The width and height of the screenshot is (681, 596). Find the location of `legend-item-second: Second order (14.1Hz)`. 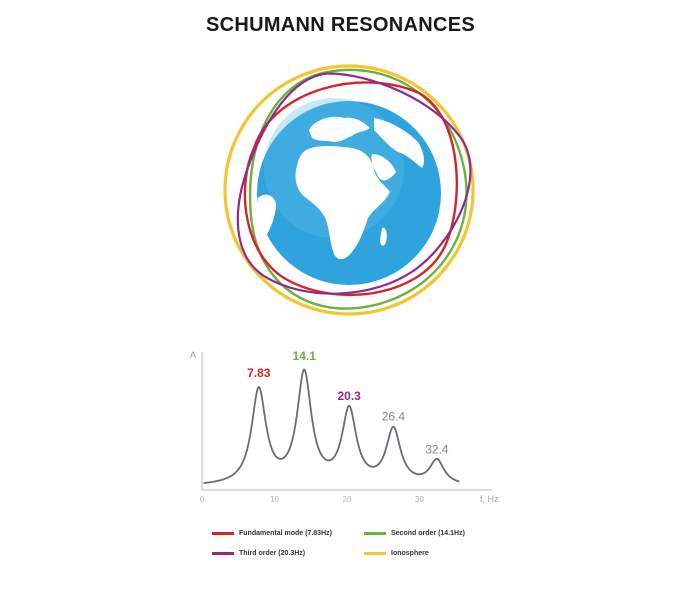

legend-item-second: Second order (14.1Hz) is located at coordinates (414, 533).